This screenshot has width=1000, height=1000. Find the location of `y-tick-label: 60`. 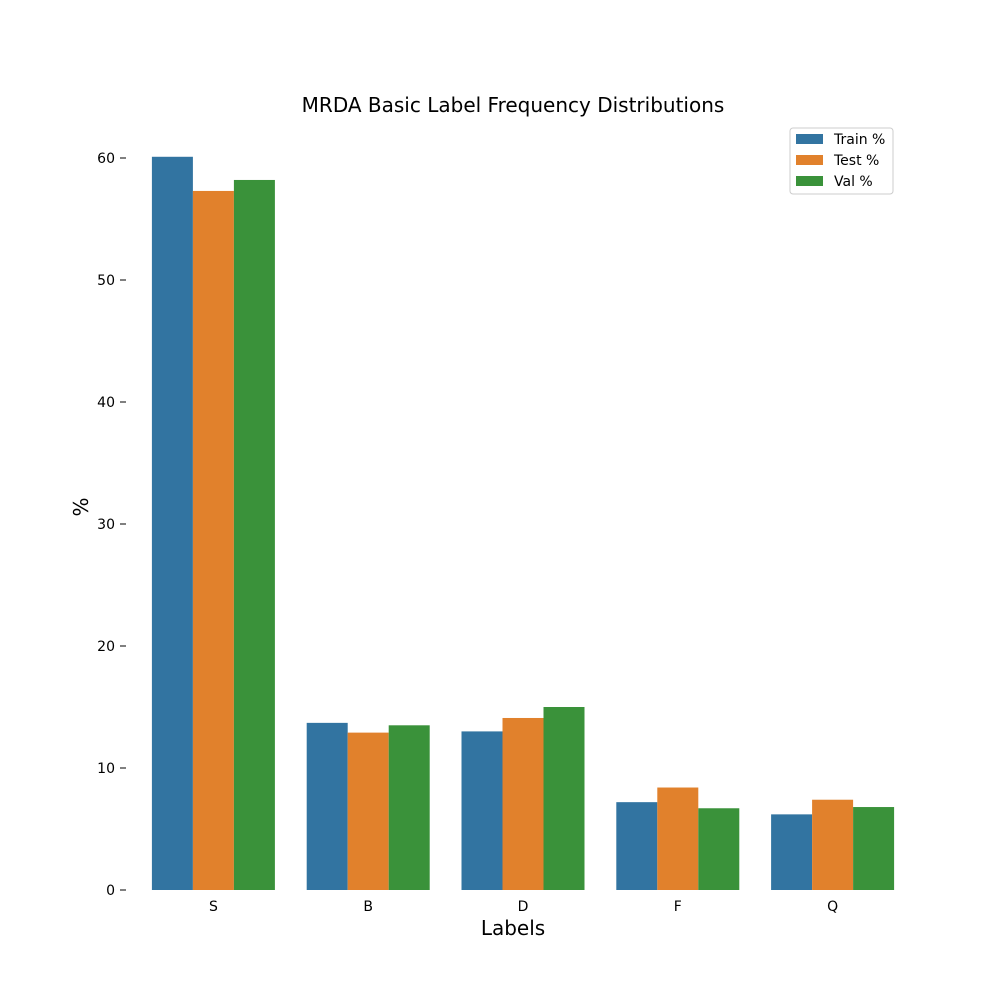

y-tick-label: 60 is located at coordinates (106, 159).